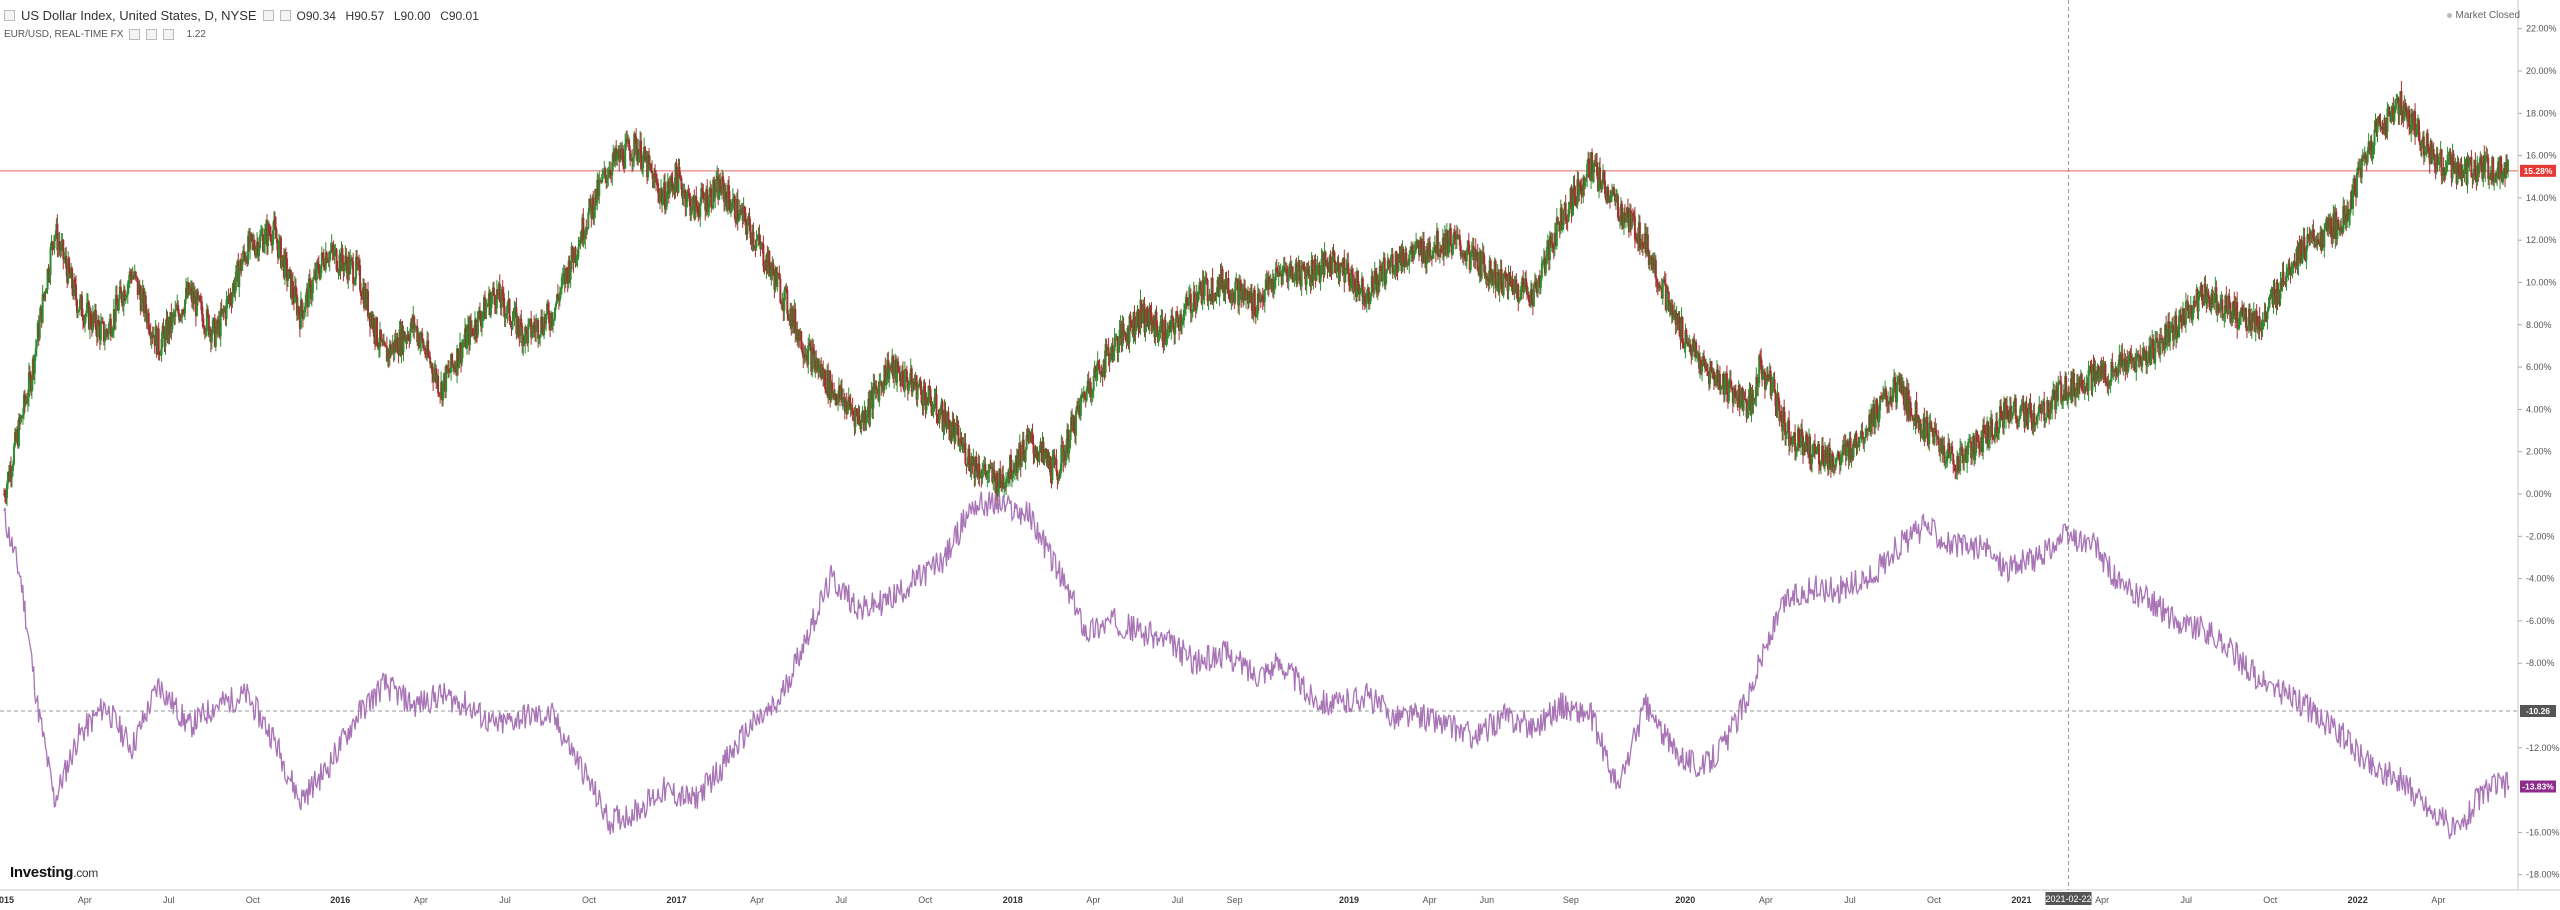  What do you see at coordinates (2540, 579) in the screenshot?
I see `y-tick-label: -4.00%` at bounding box center [2540, 579].